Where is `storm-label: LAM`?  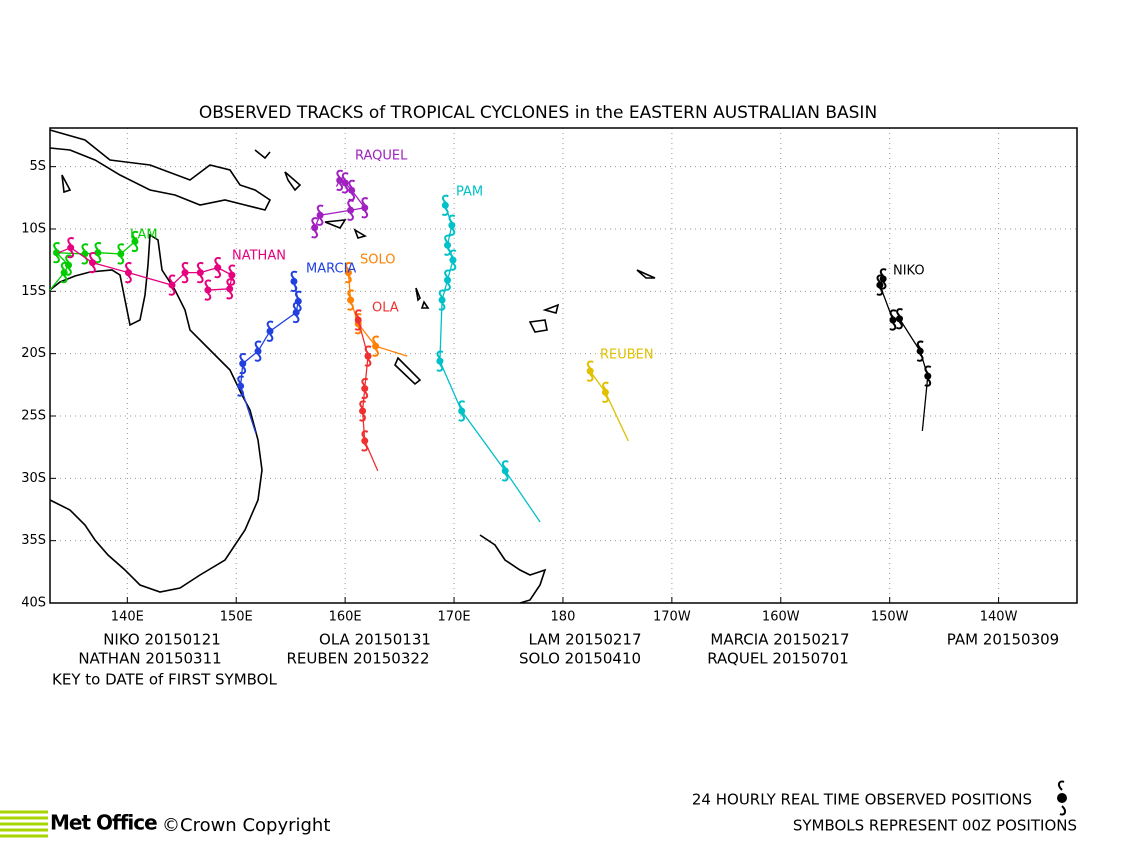 storm-label: LAM is located at coordinates (144, 235).